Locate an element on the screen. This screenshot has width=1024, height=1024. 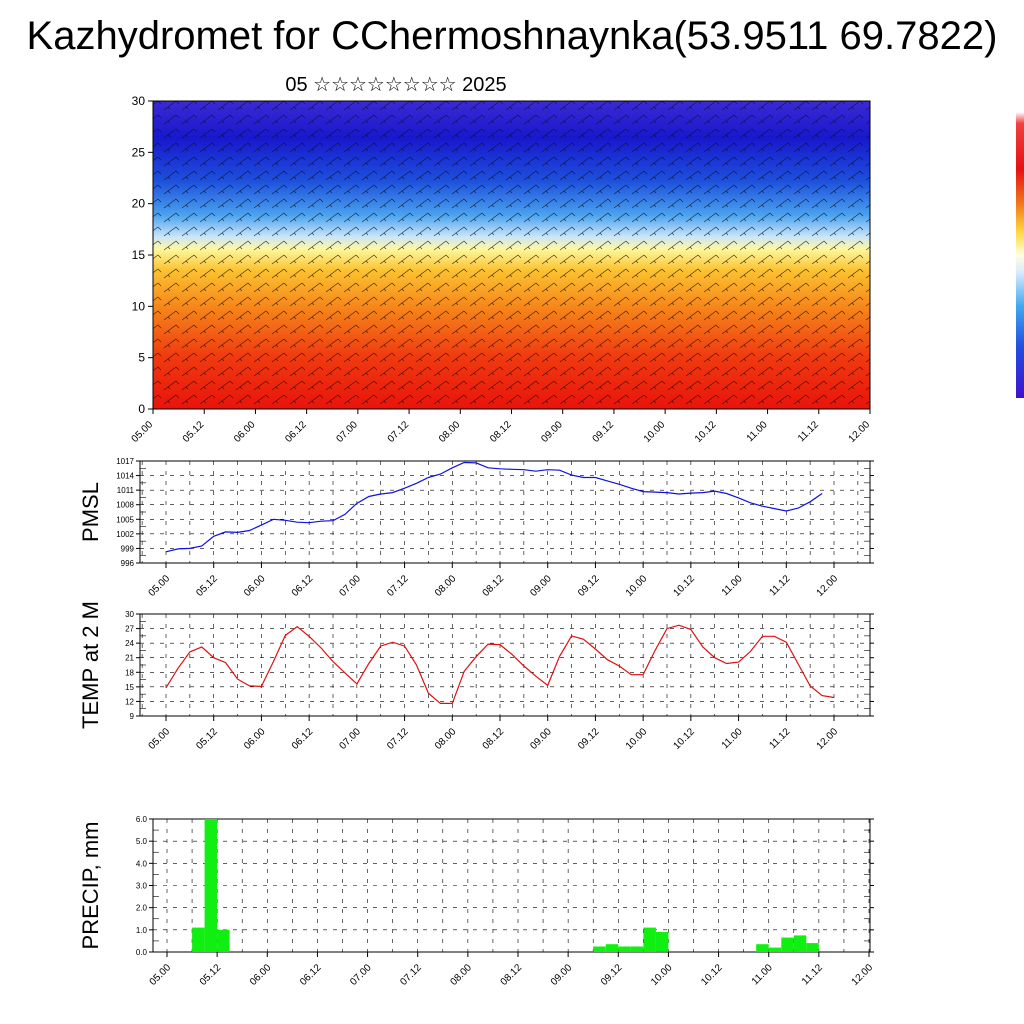
y-tick-label: 20 is located at coordinates (139, 204).